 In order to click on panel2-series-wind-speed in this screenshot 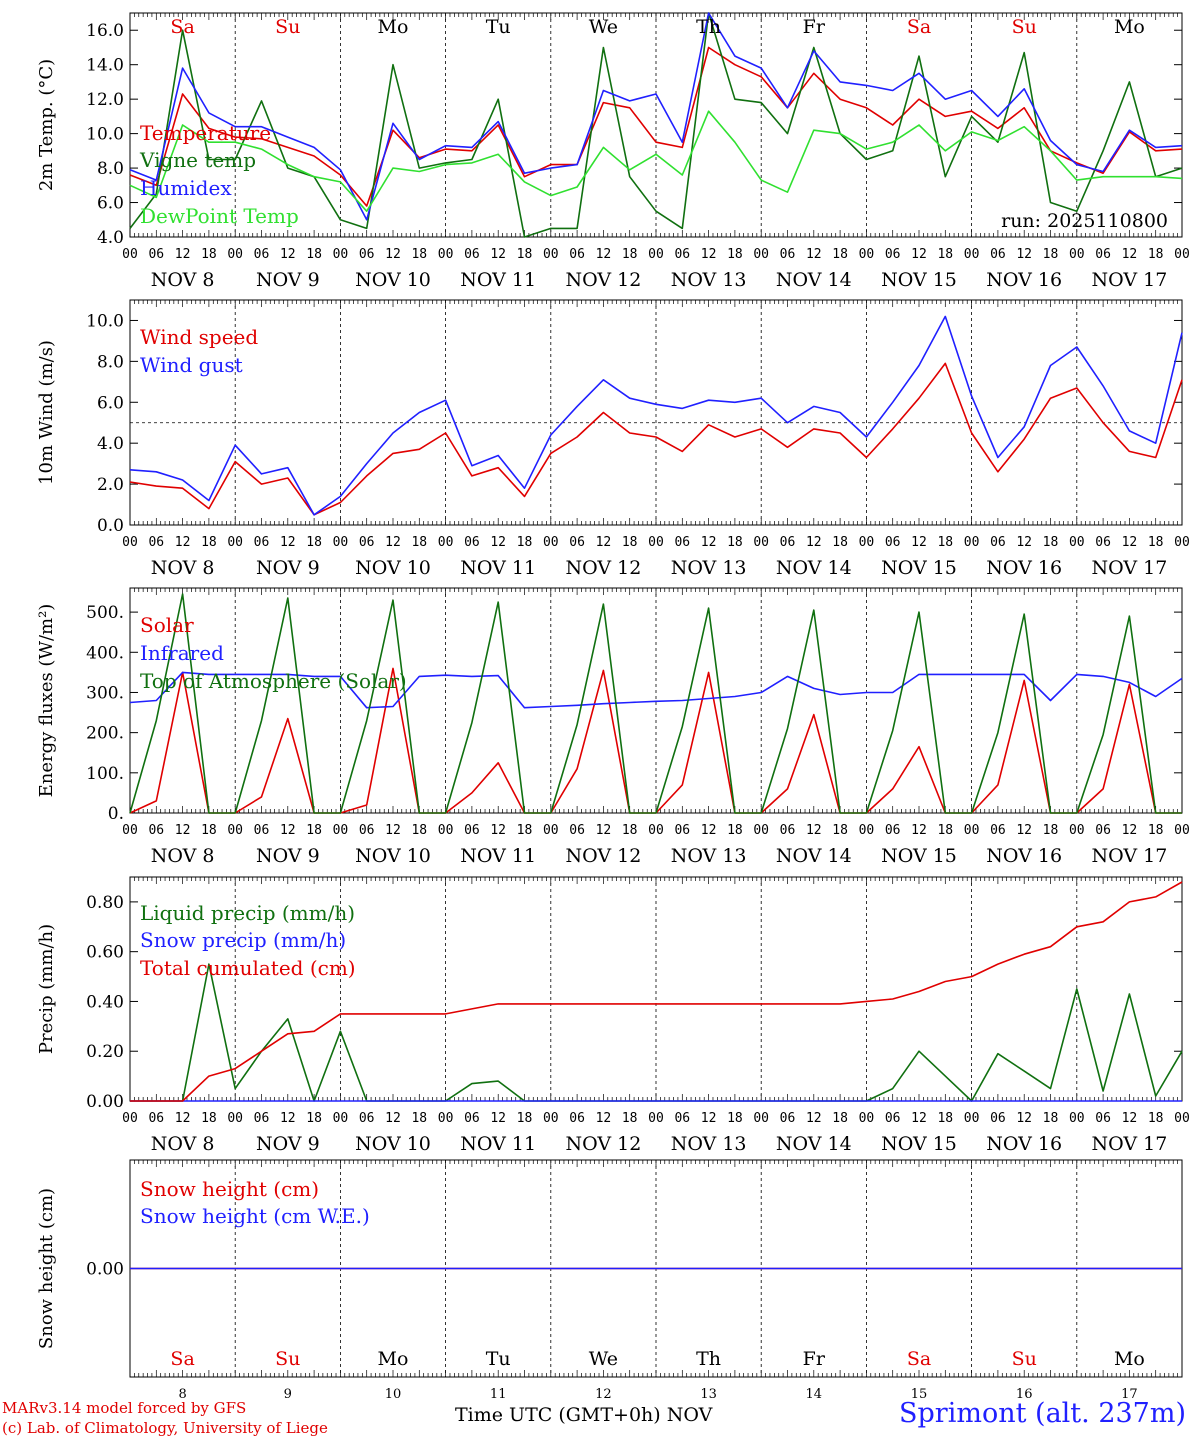, I will do `click(656, 439)`.